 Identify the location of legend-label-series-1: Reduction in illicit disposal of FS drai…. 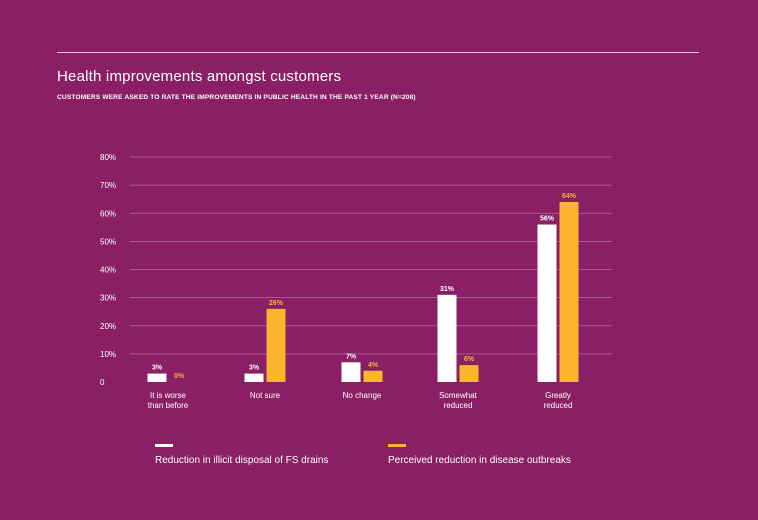
(242, 460).